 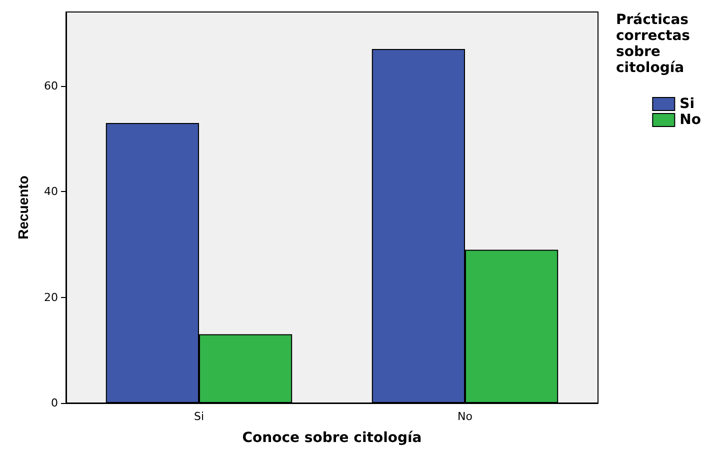 What do you see at coordinates (23, 208) in the screenshot?
I see `y-axis-title: Recuento` at bounding box center [23, 208].